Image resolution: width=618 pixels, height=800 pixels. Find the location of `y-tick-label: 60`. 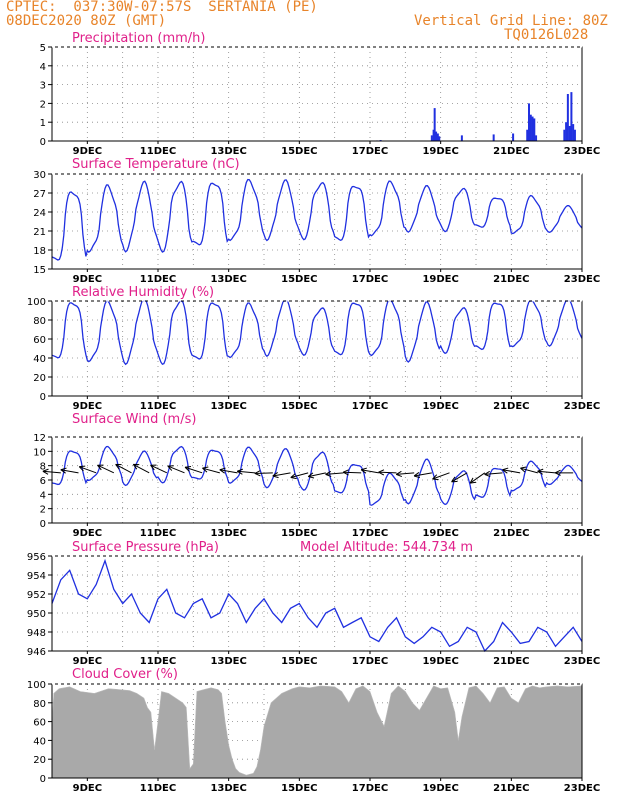

y-tick-label: 60 is located at coordinates (39, 340).